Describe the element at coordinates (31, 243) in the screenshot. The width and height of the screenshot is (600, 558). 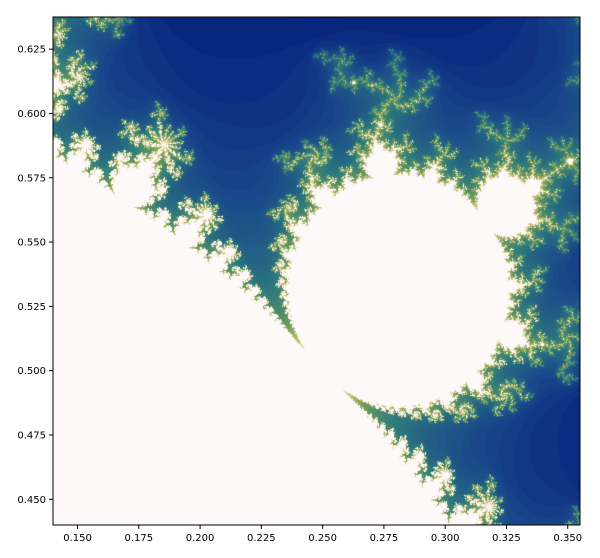
I see `y-tick-label: 0.550` at that location.